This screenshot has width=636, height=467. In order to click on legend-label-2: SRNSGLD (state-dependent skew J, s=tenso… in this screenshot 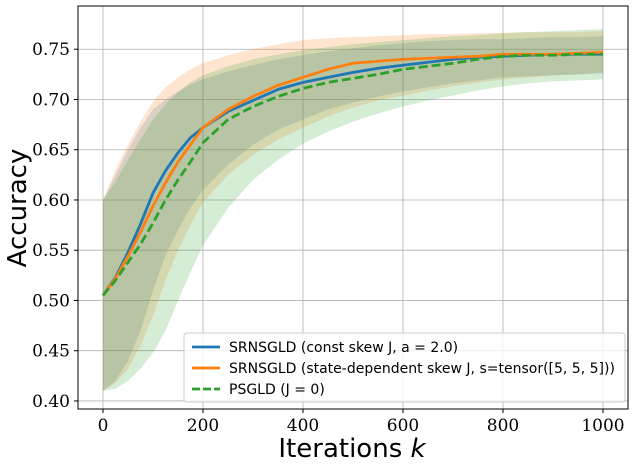, I will do `click(422, 369)`.